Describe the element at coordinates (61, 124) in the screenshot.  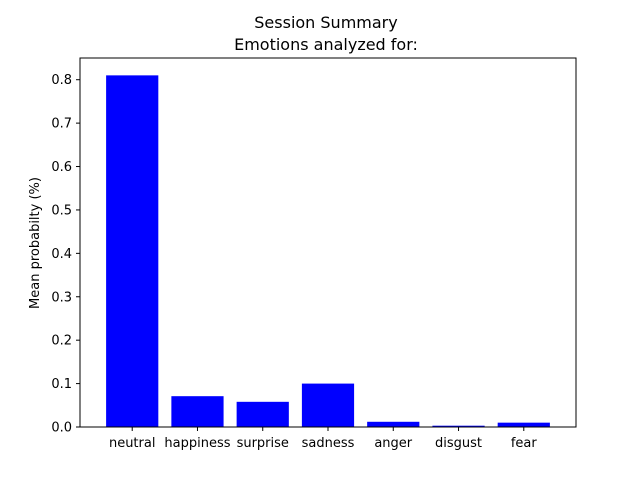
I see `y-tick-label: 0.7` at that location.